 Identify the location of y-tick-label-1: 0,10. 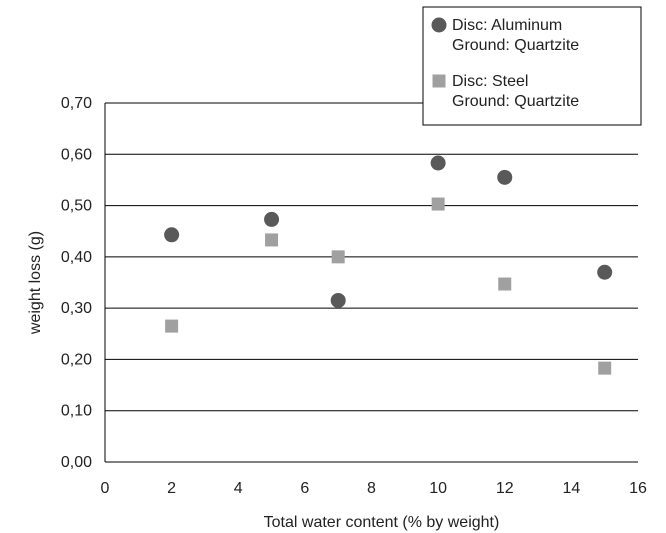
(76, 411).